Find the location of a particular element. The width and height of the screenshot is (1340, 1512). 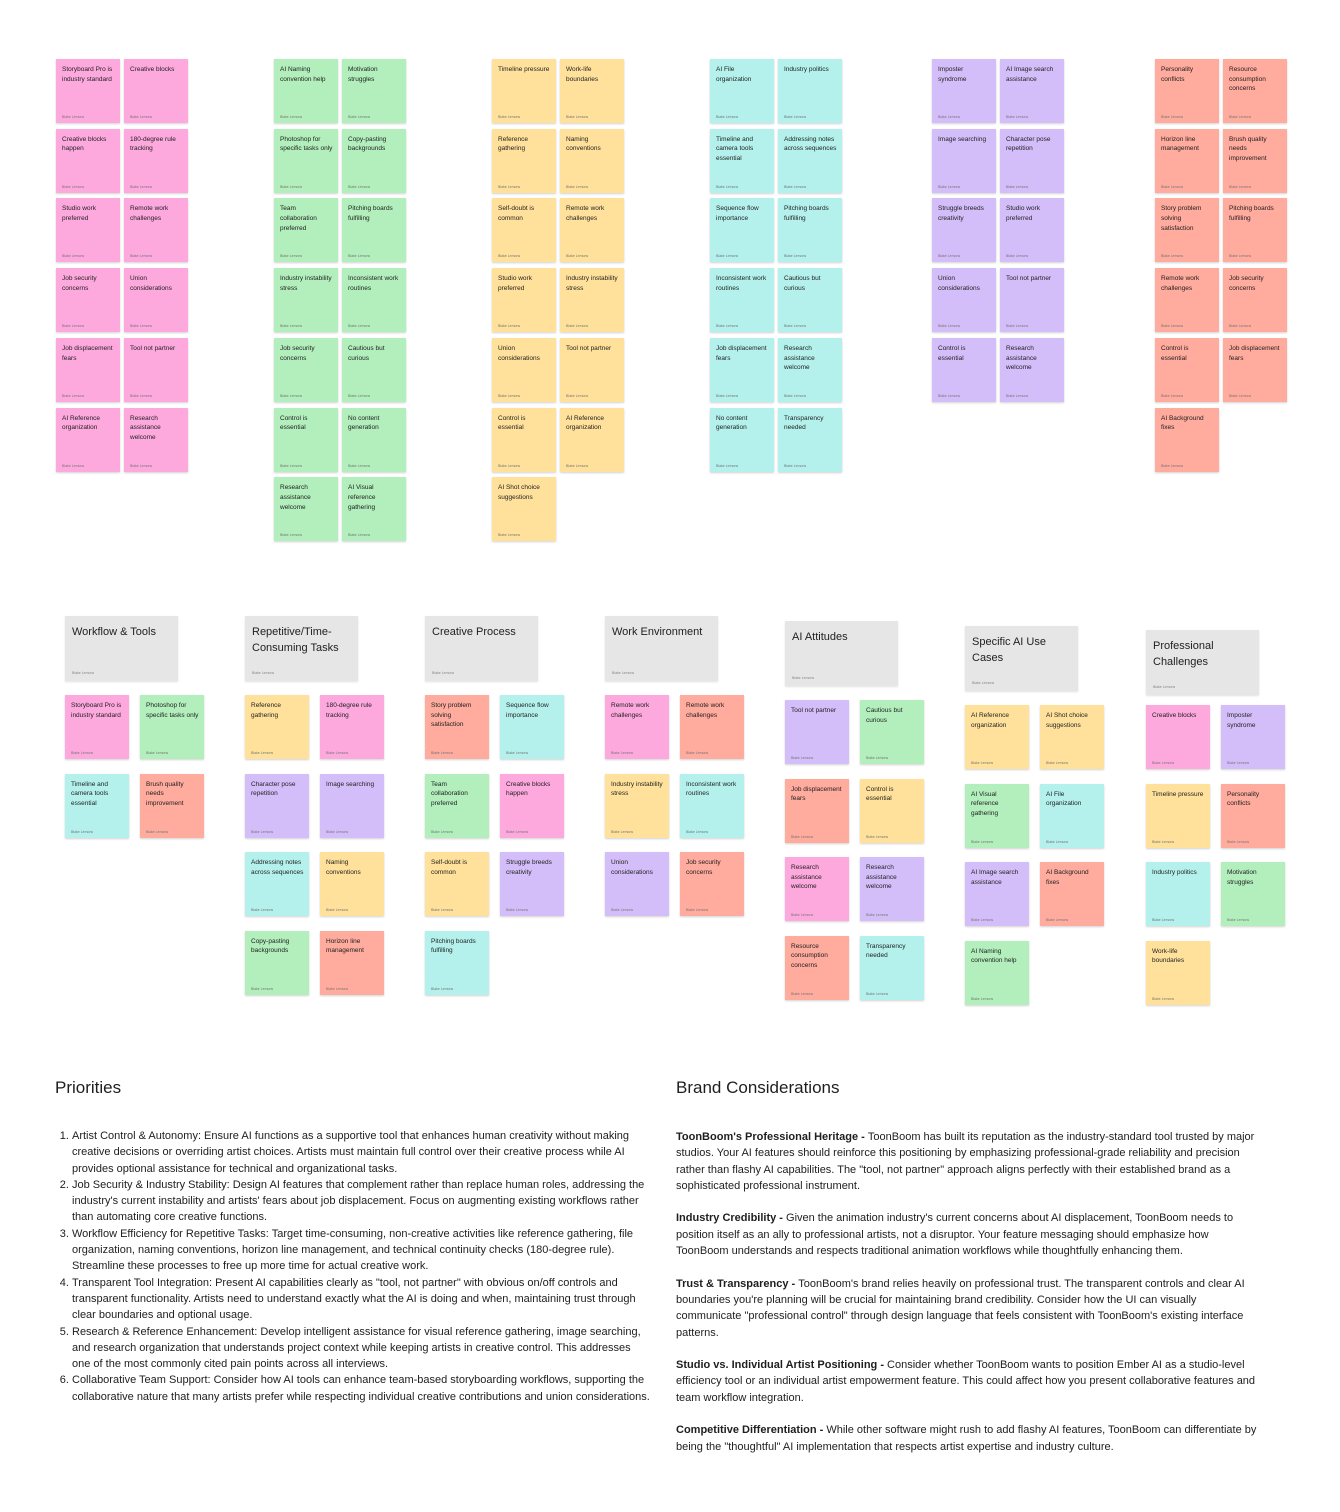

sticky-note: Team collaboration preferred Blake Lemons is located at coordinates (457, 805).